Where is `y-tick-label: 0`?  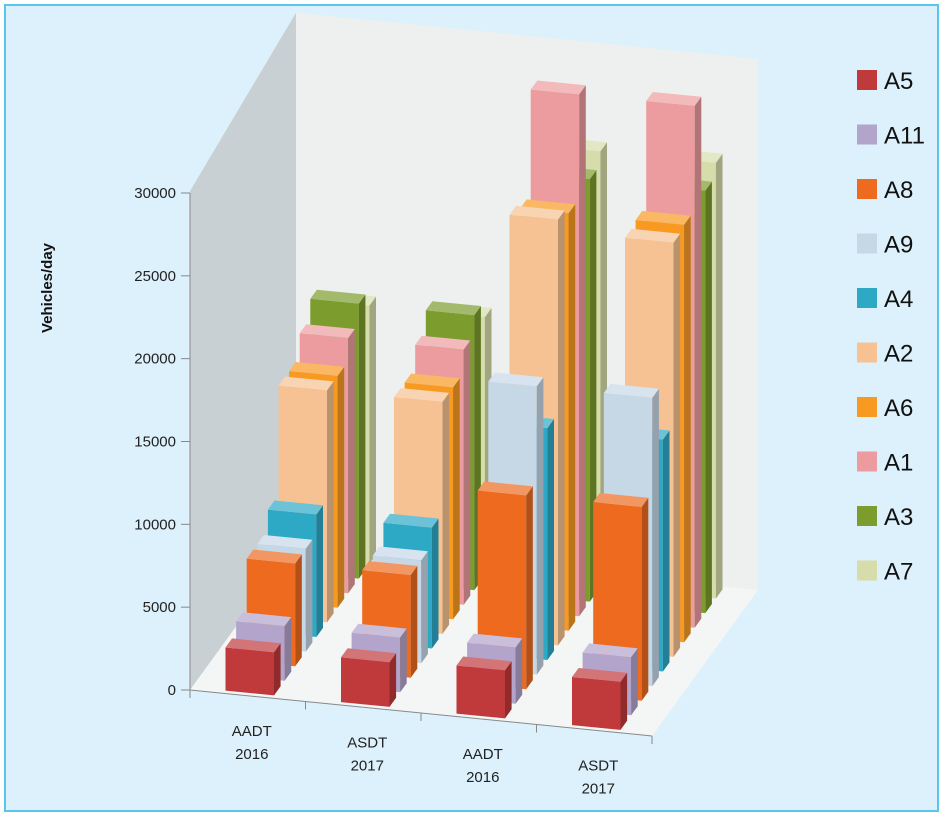
y-tick-label: 0 is located at coordinates (172, 690).